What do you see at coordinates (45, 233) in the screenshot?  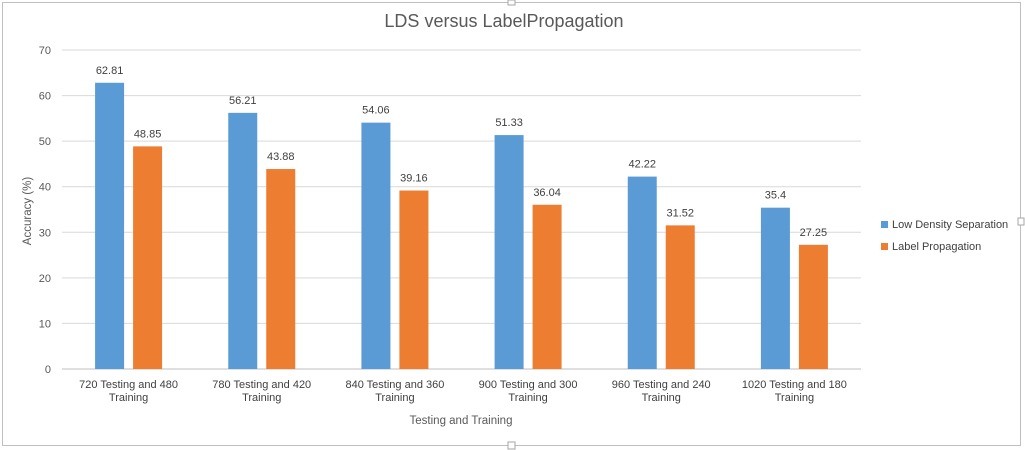 I see `y-tick-label: 30` at bounding box center [45, 233].